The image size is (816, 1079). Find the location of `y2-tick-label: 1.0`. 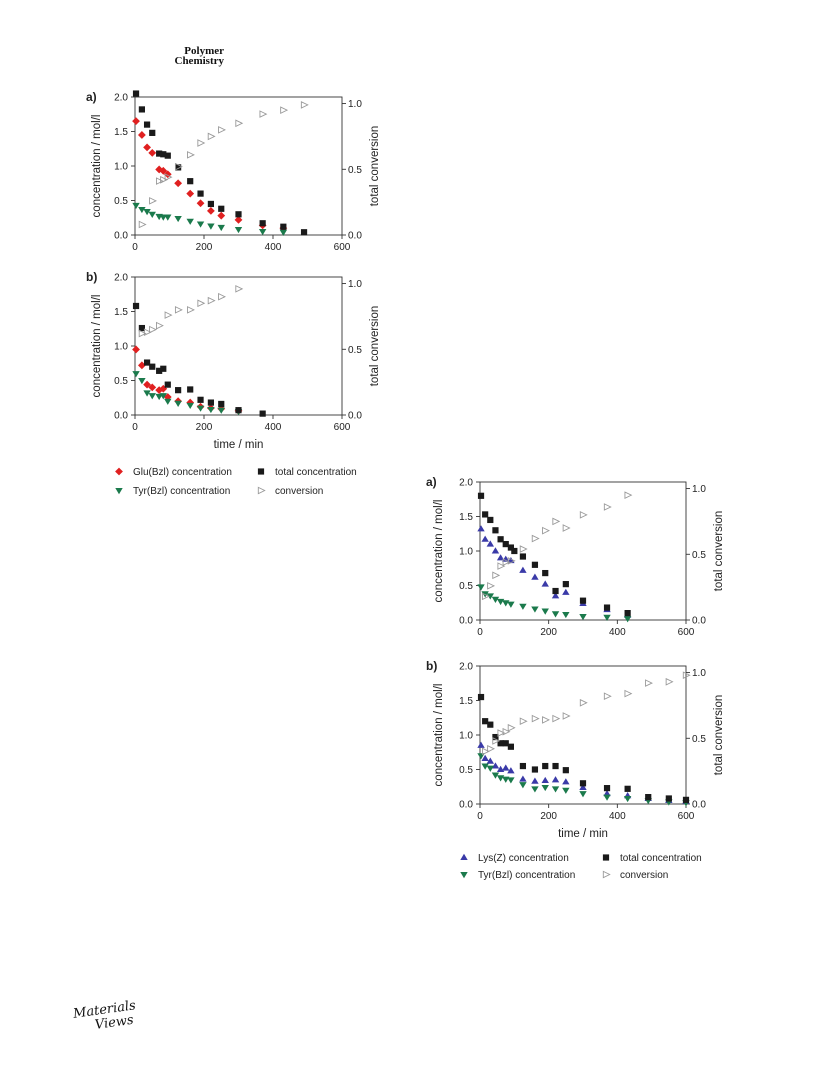

y2-tick-label: 1.0 is located at coordinates (699, 673).